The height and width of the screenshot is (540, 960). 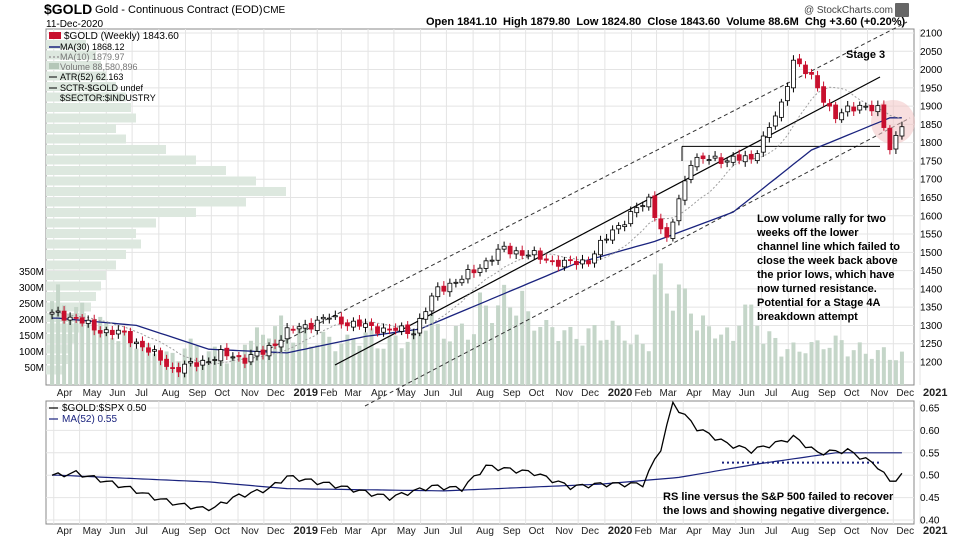 I want to click on rs-ma52-line, so click(x=477, y=472).